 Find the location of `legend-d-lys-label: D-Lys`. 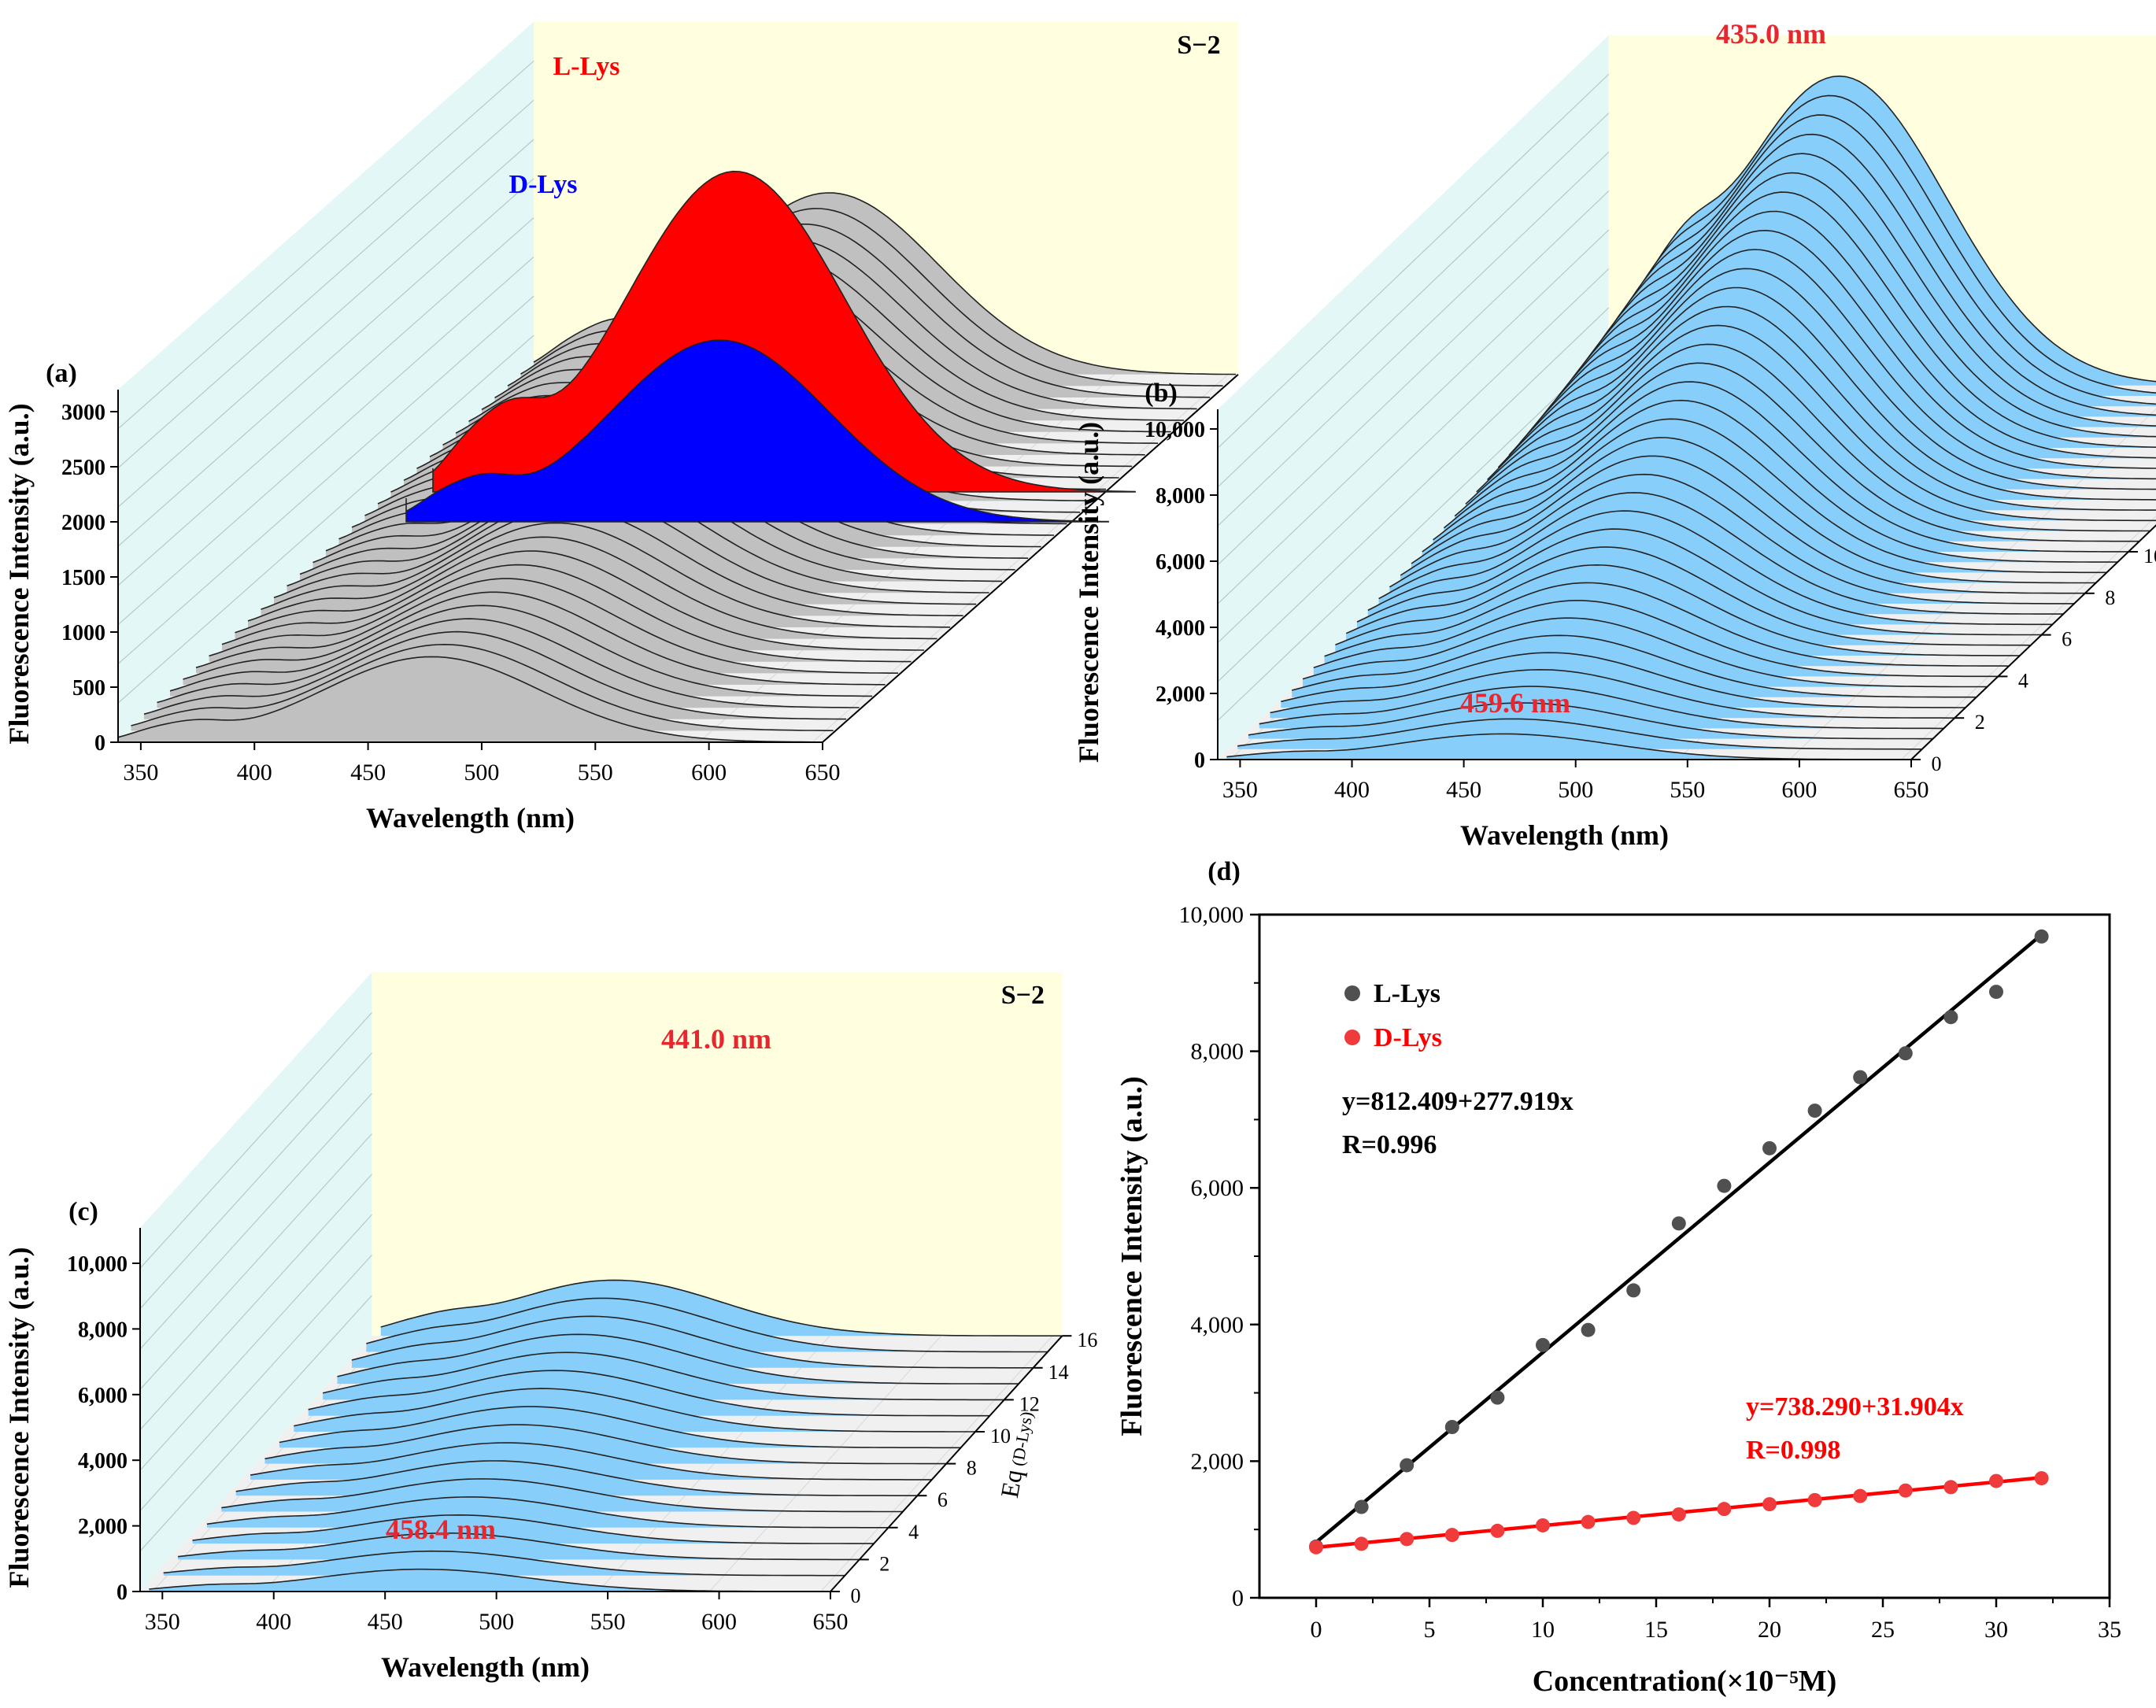

legend-d-lys-label: D-Lys is located at coordinates (1408, 1037).